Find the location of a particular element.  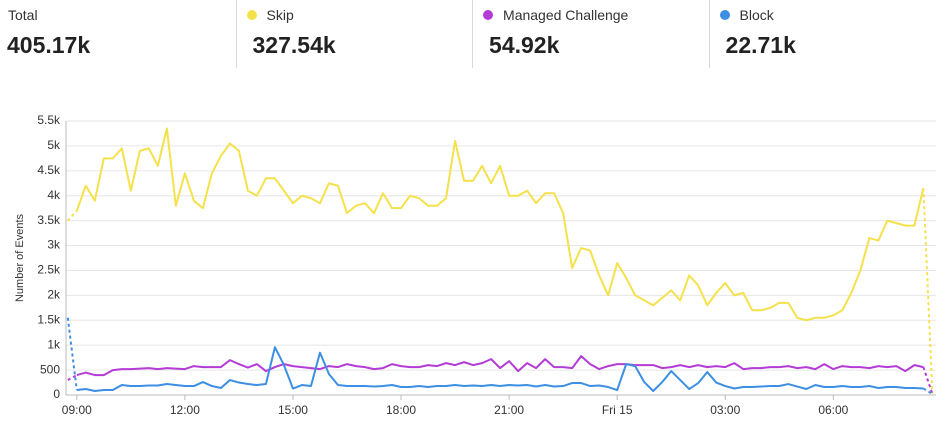

series-card: Skip 327.54k is located at coordinates (355, 34).